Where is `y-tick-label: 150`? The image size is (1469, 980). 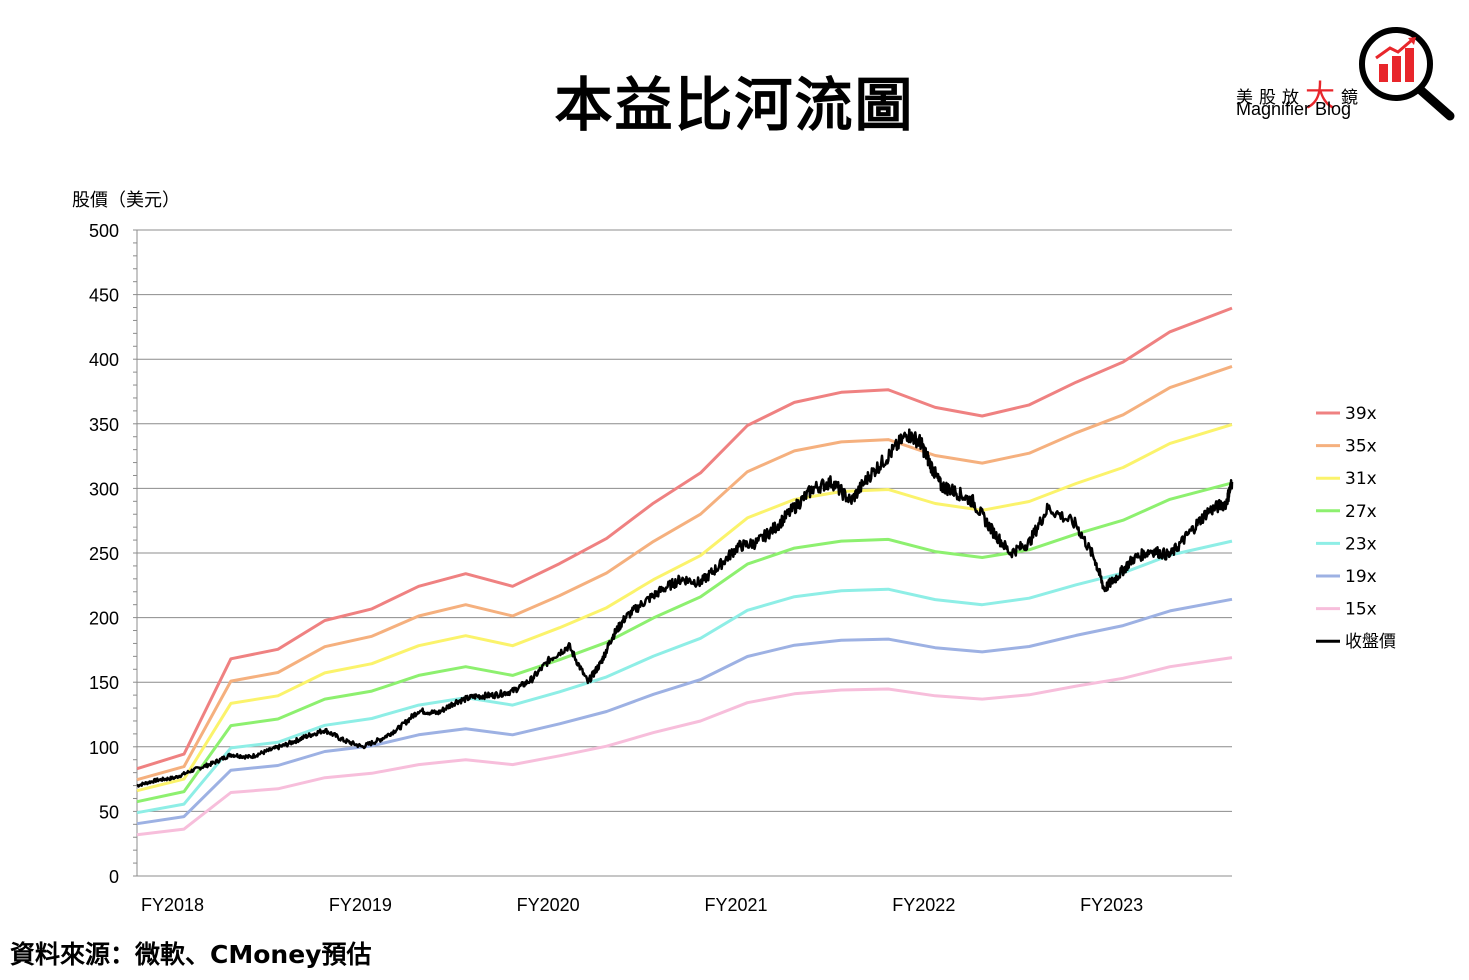
y-tick-label: 150 is located at coordinates (104, 683).